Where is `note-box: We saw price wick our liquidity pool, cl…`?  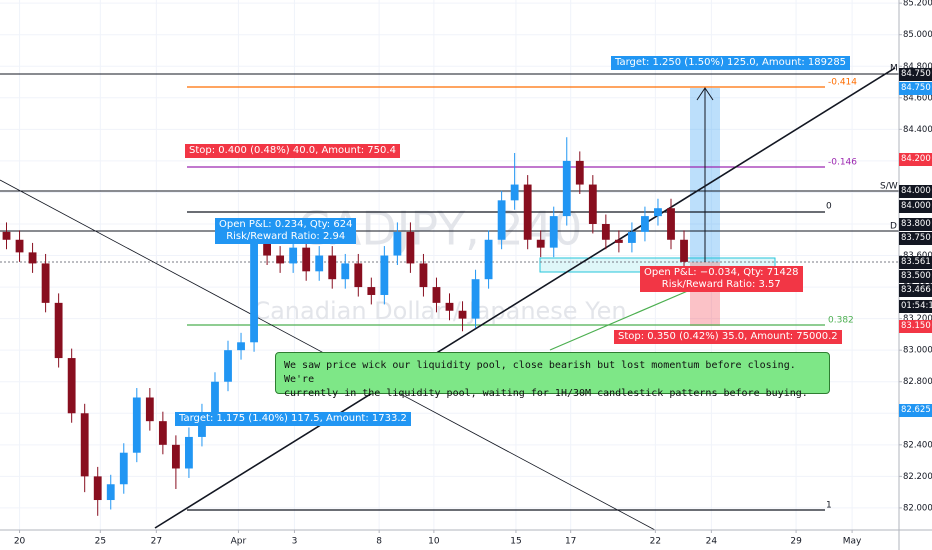
note-box: We saw price wick our liquidity pool, cl… is located at coordinates (552, 375).